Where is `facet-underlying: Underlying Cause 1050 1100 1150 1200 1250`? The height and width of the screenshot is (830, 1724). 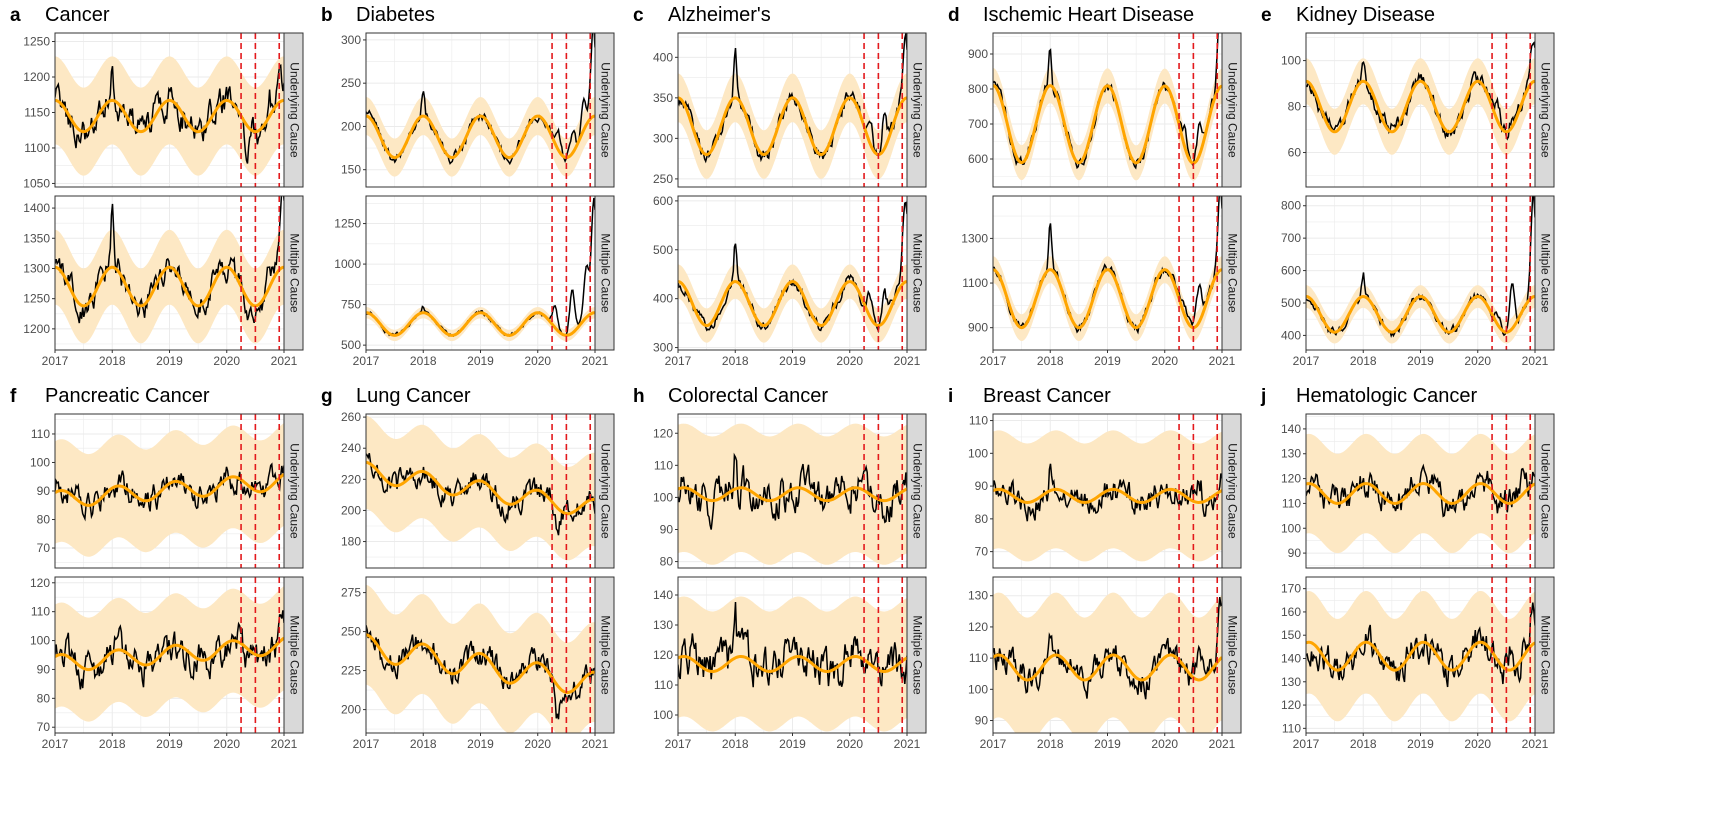 facet-underlying: Underlying Cause 1050 1100 1150 1200 1250 is located at coordinates (163, 111).